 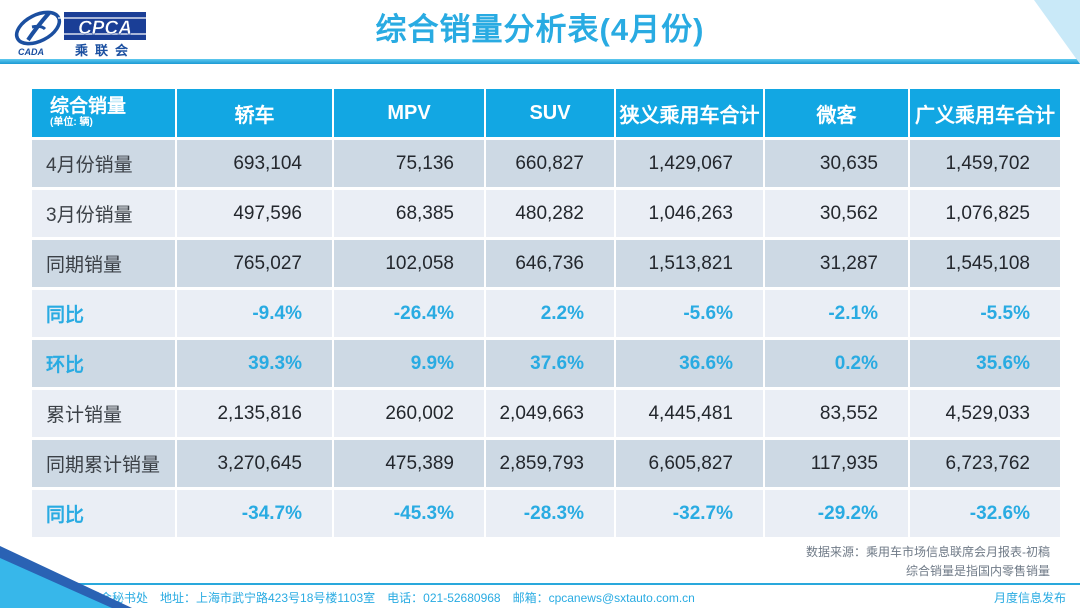 What do you see at coordinates (571, 584) in the screenshot?
I see `footer-divider` at bounding box center [571, 584].